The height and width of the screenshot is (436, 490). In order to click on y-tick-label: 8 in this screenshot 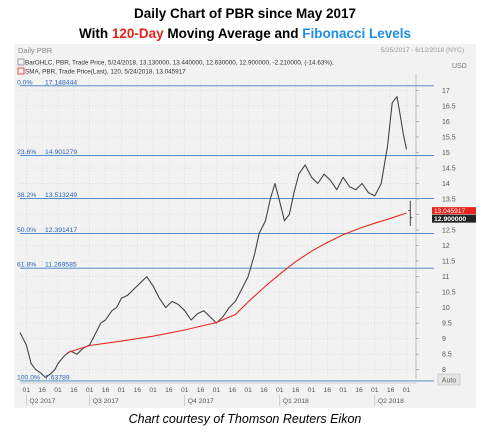, I will do `click(444, 370)`.